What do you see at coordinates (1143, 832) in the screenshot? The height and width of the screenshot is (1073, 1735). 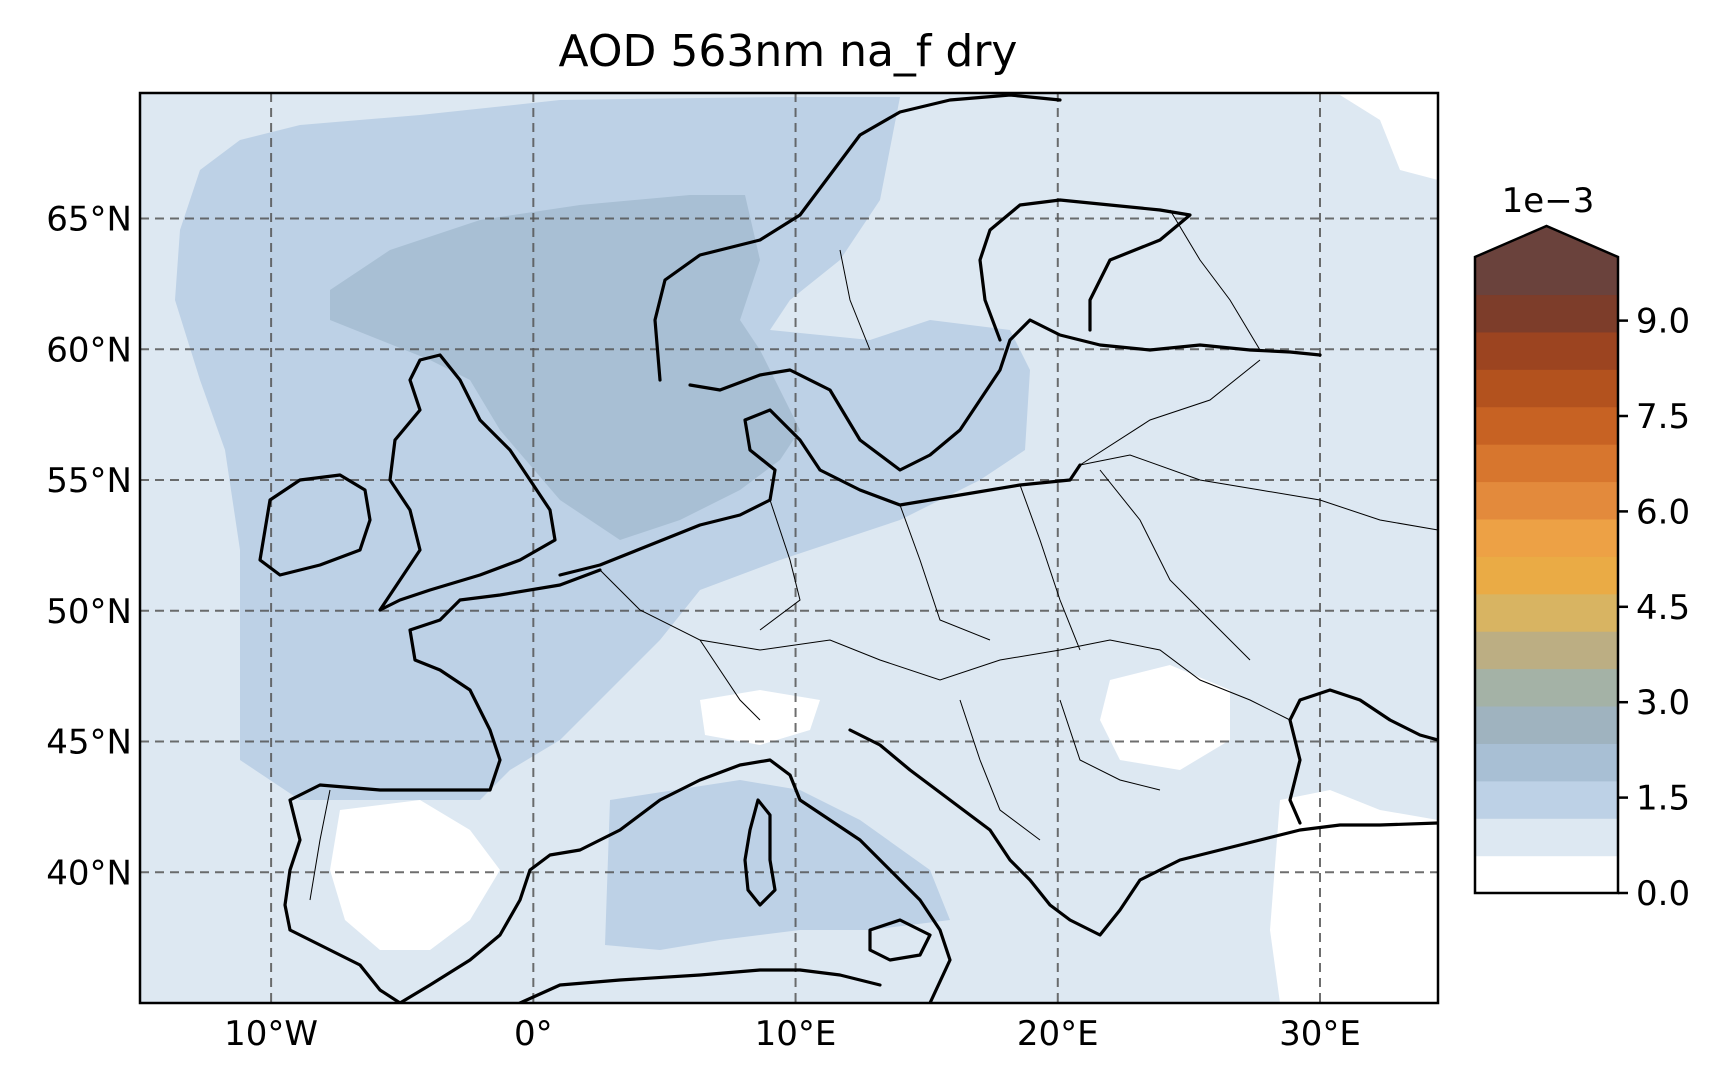 I see `coastline-adriatic-balkans` at bounding box center [1143, 832].